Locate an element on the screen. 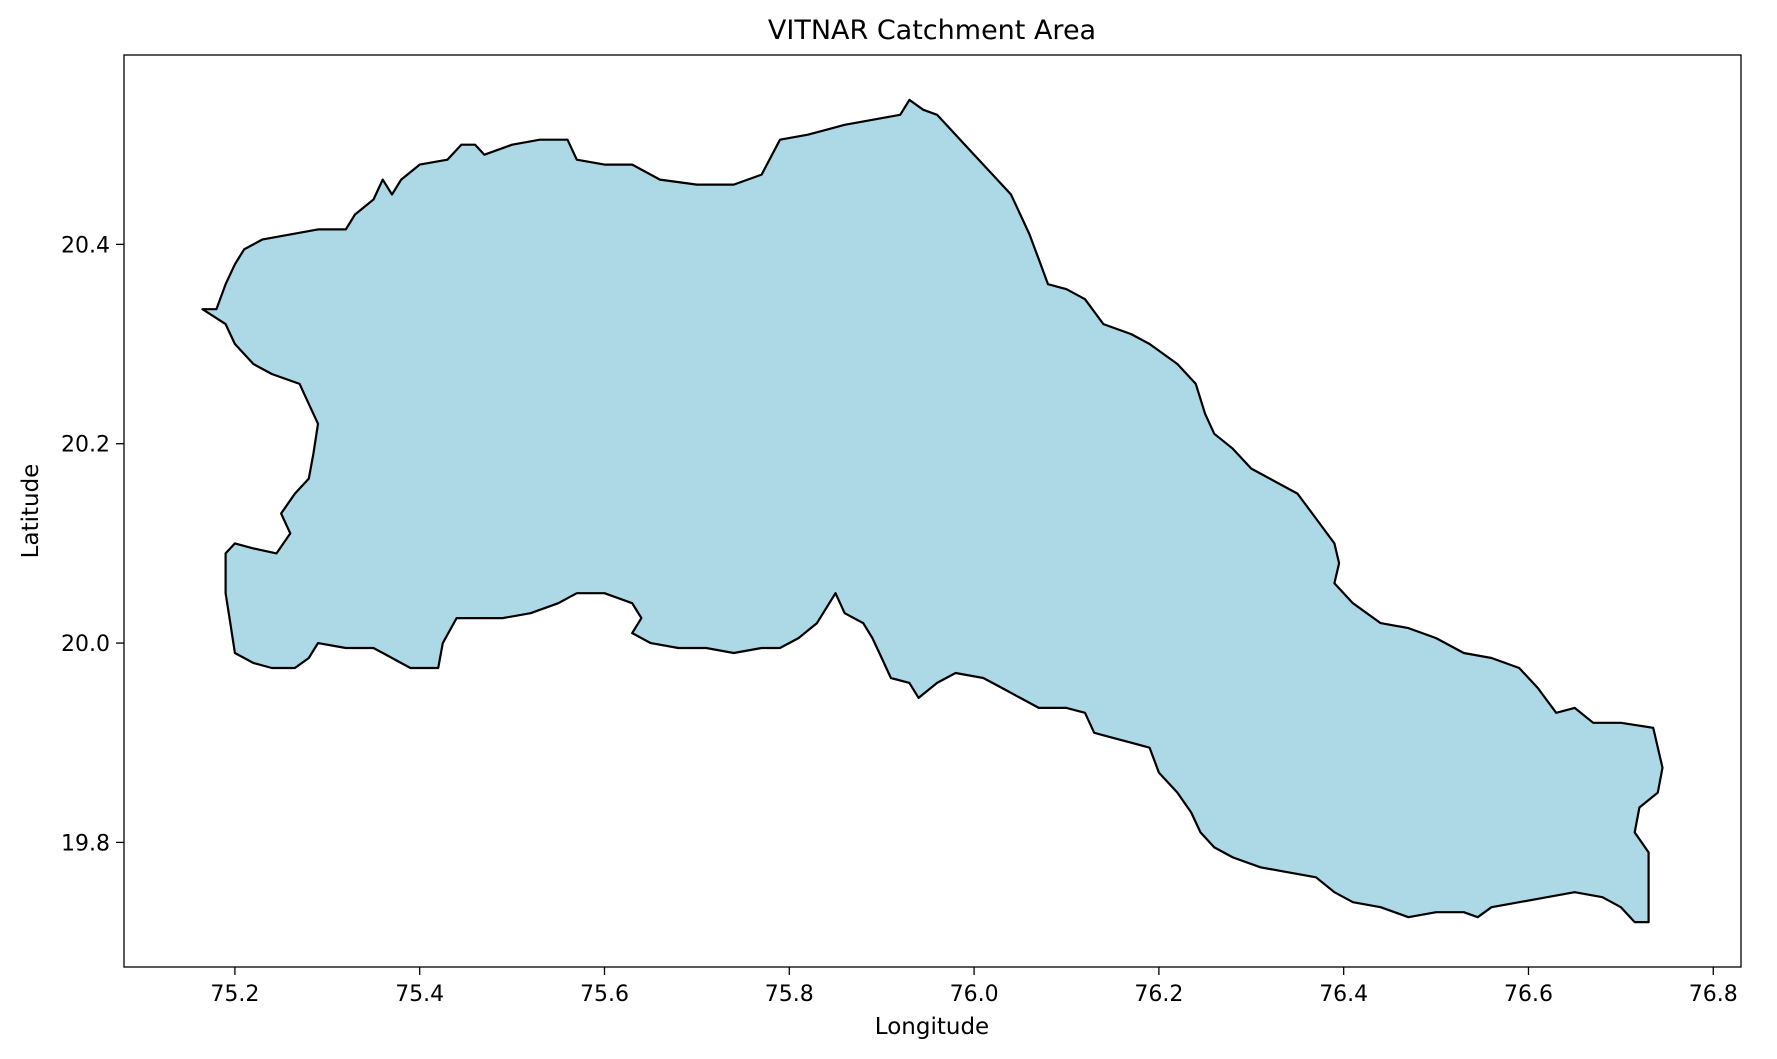  x-tick-label: 75.2 is located at coordinates (234, 994).